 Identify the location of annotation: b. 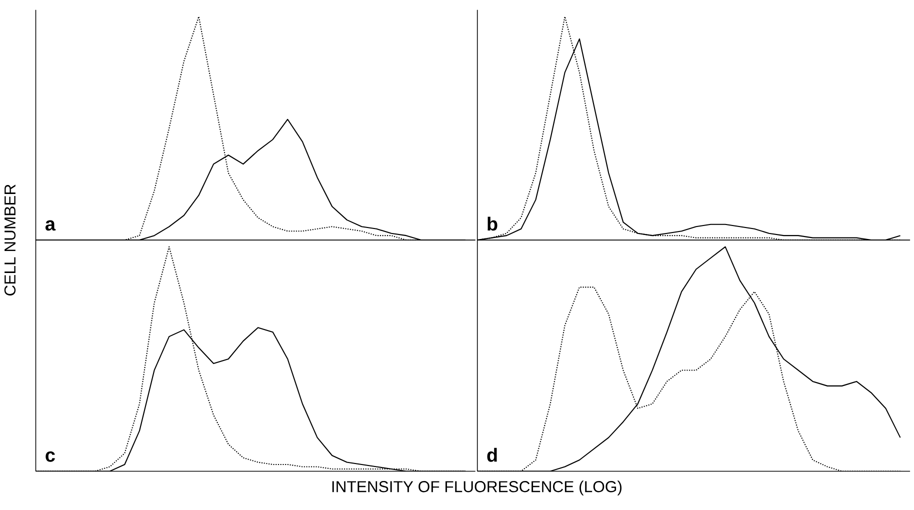
(493, 223).